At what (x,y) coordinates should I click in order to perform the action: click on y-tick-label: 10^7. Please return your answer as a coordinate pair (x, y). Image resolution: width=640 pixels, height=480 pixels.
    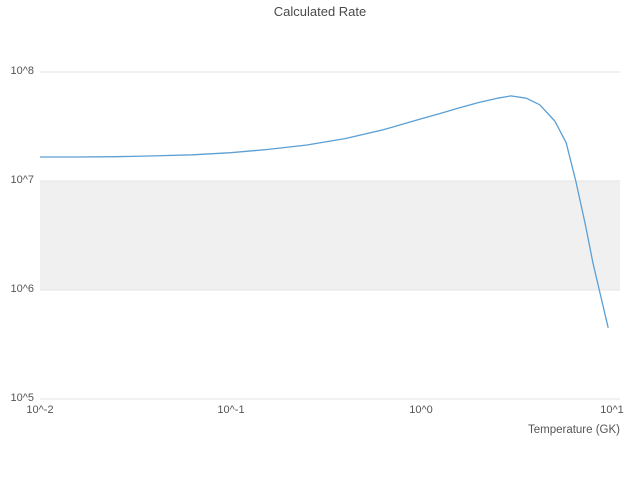
    Looking at the image, I should click on (22, 180).